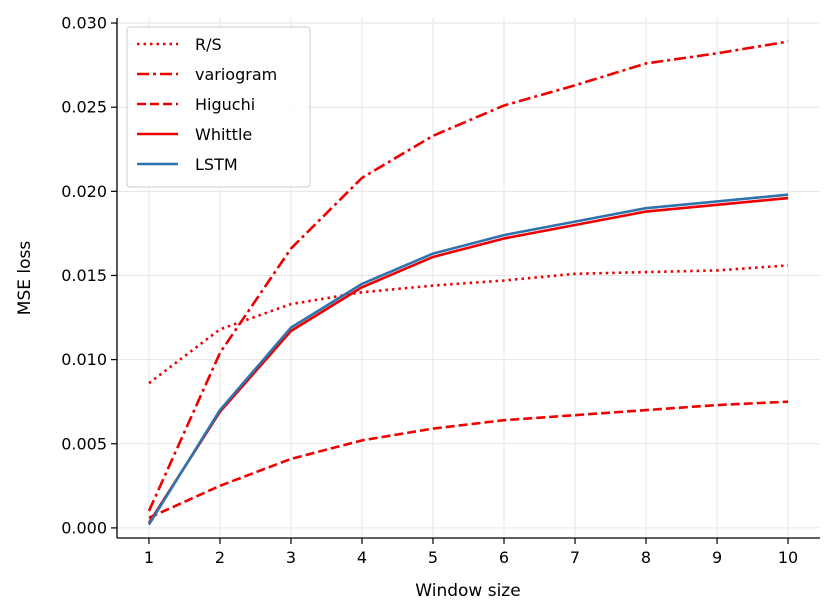  I want to click on x-tick-label: 6, so click(504, 557).